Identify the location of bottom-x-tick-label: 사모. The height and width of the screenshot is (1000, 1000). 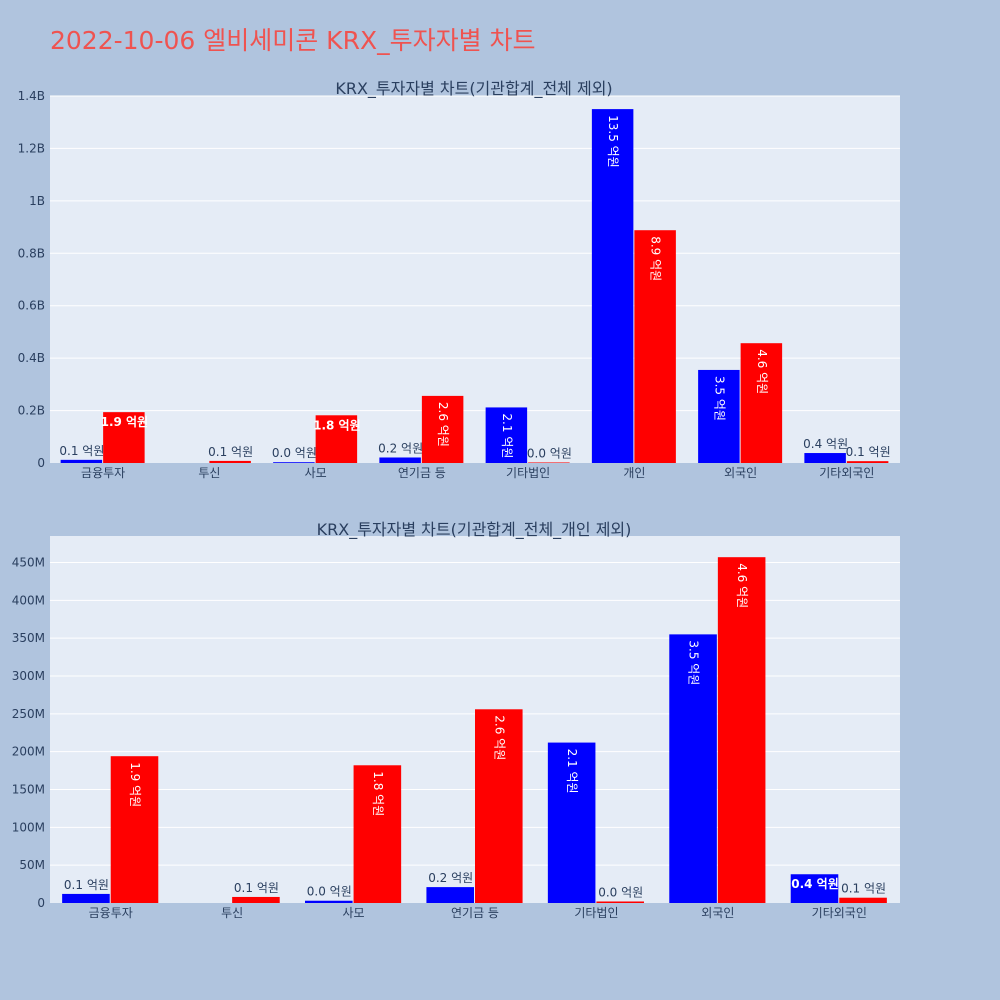
(354, 913).